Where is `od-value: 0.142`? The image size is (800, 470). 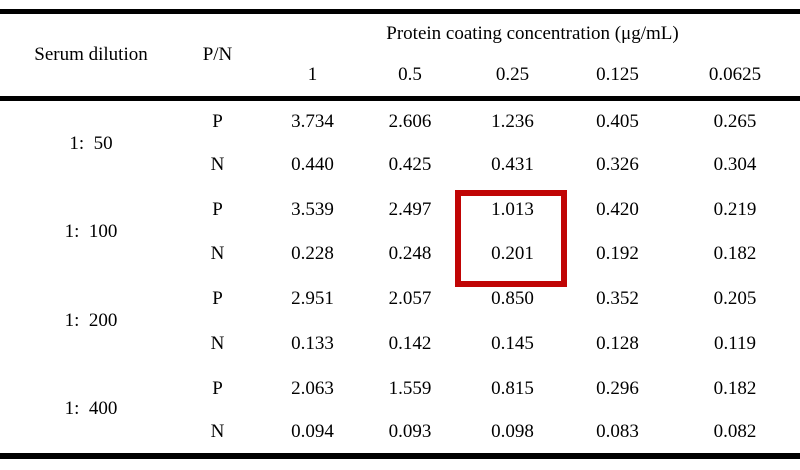
od-value: 0.142 is located at coordinates (410, 343).